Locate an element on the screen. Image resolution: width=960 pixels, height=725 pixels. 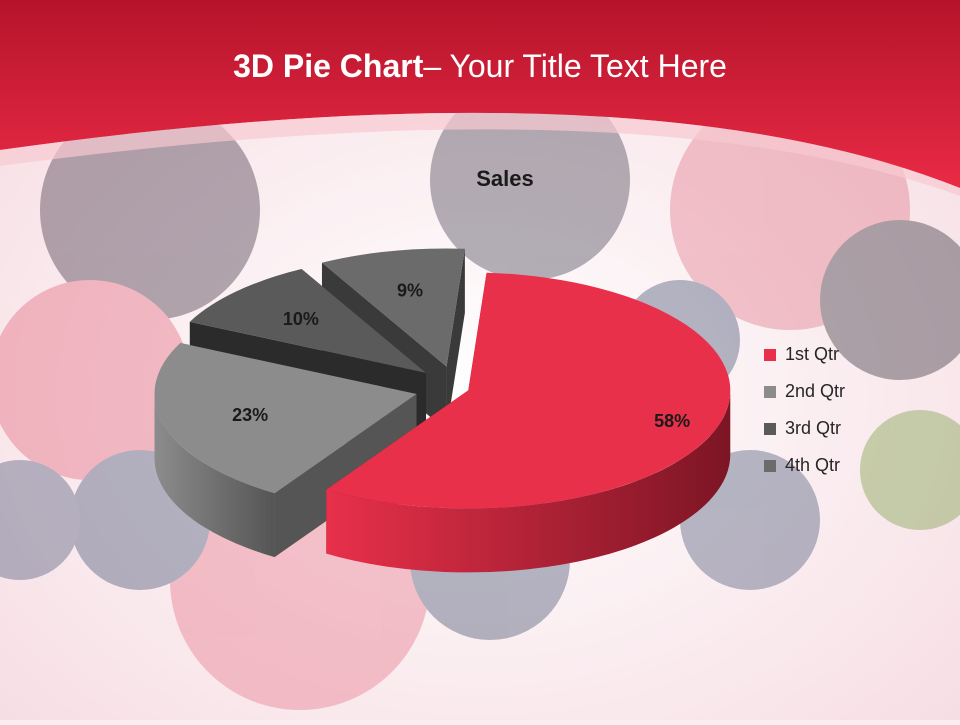
chart-legend: 1st Qtr 2nd Qtr 3rd Qtr 4th Qtr is located at coordinates (854, 410).